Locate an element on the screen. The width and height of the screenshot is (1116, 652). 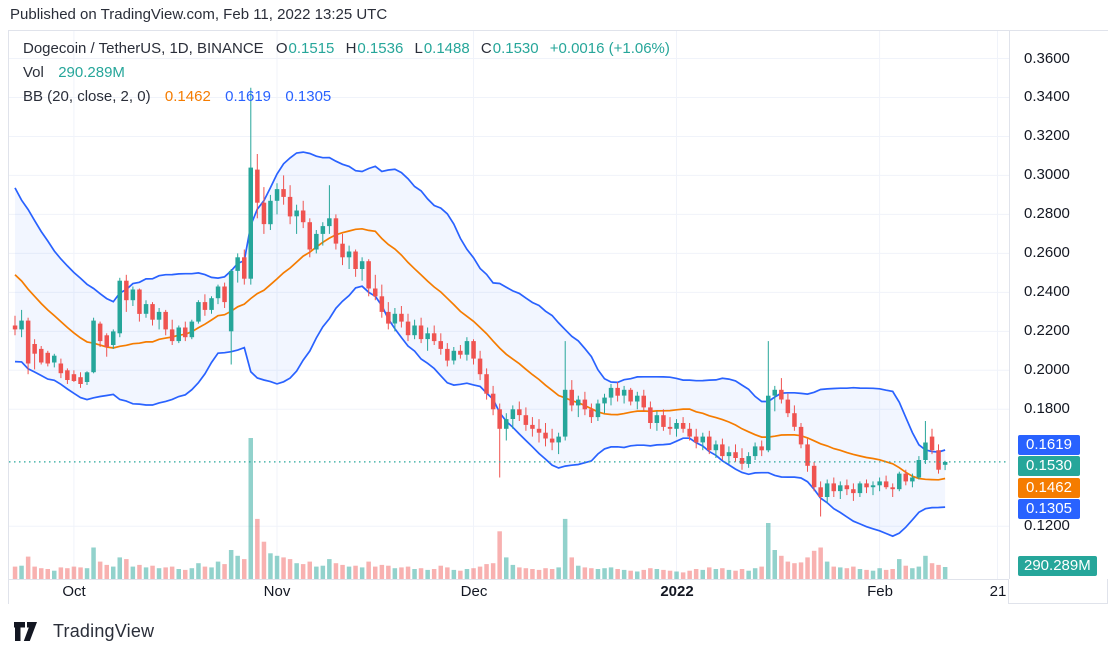
price-badge: 0.1619 is located at coordinates (1049, 445).